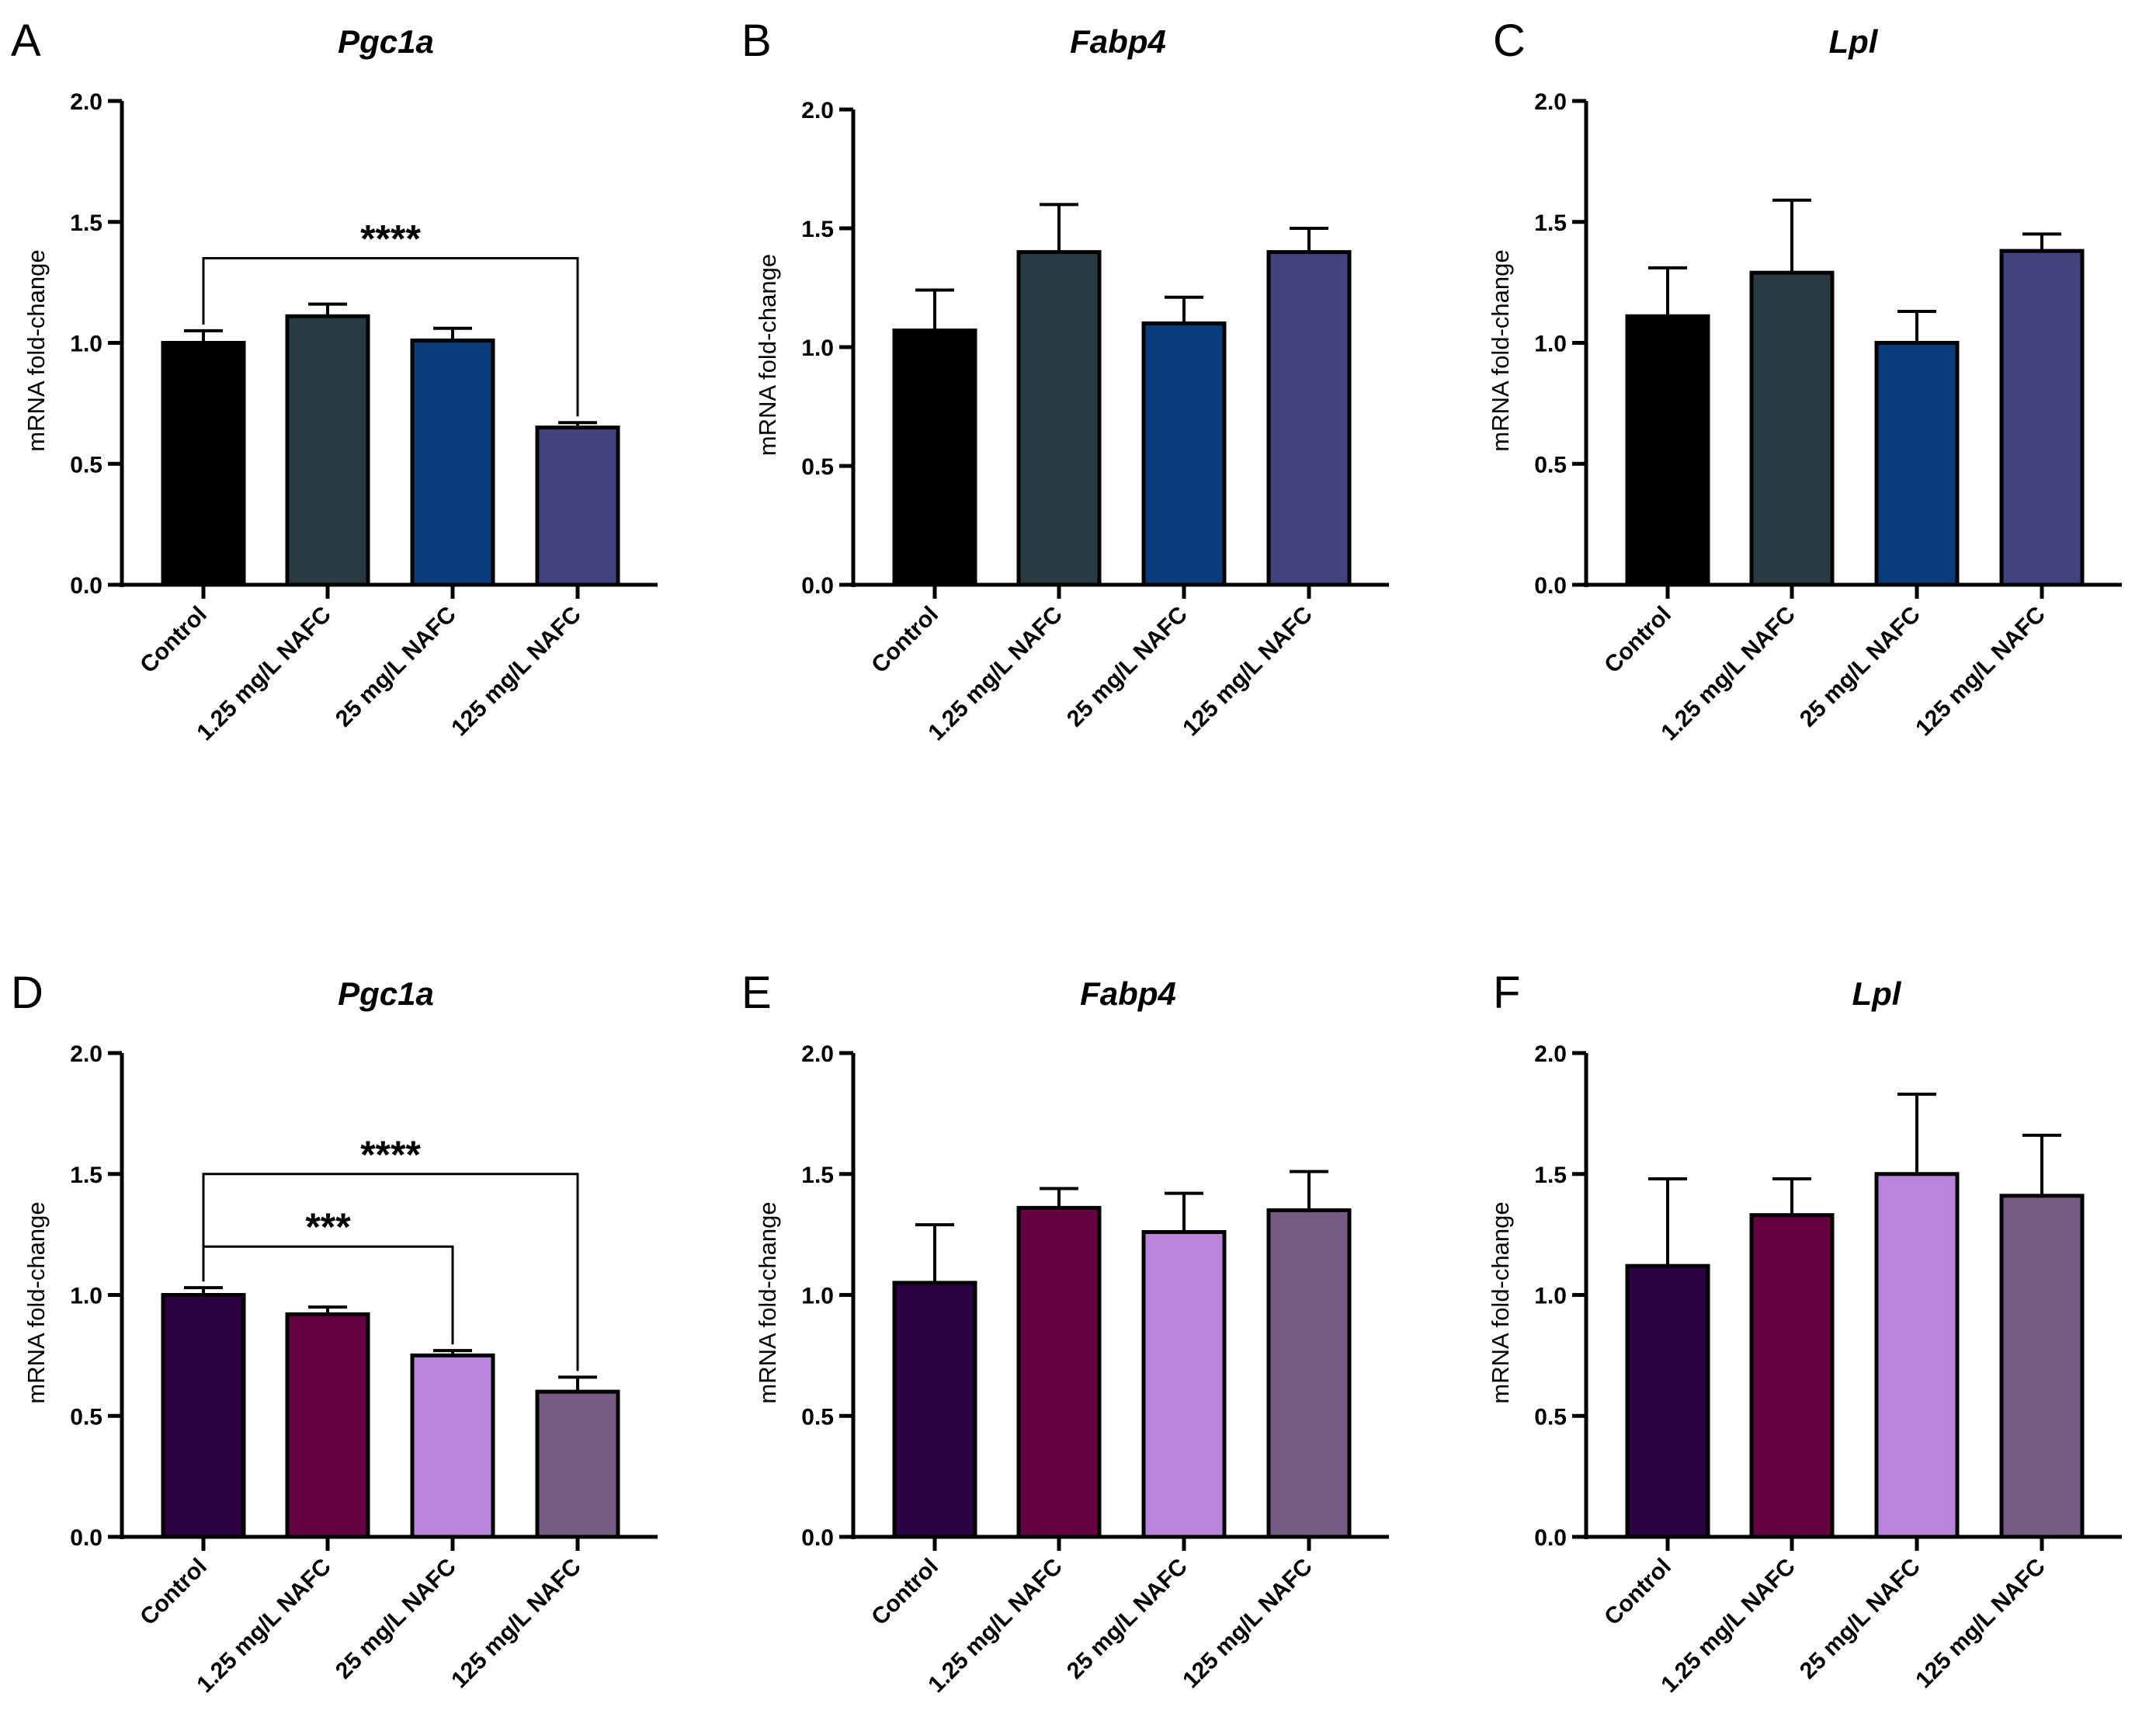 Image resolution: width=2156 pixels, height=1724 pixels. I want to click on significance-label: ***, so click(328, 1227).